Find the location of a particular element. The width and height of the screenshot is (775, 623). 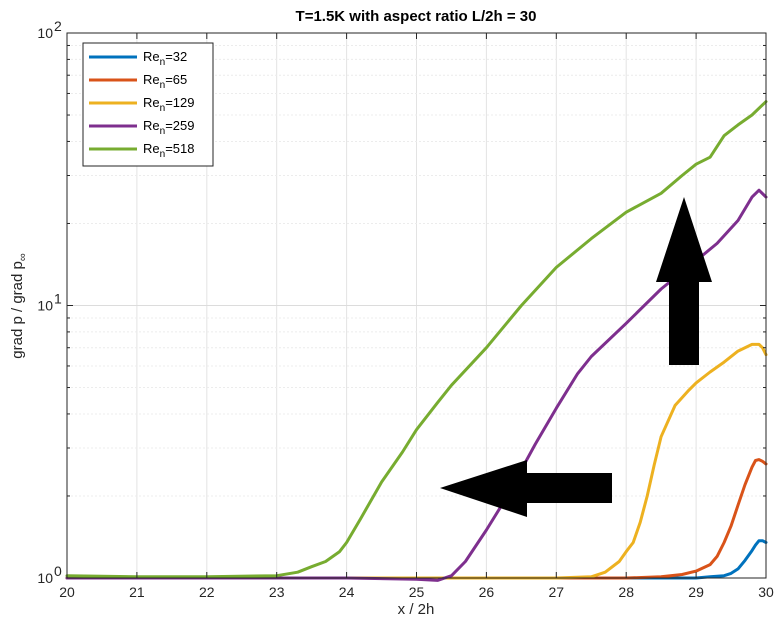

chart-title: T=1.5K with aspect ratio L/2h = 30 is located at coordinates (416, 16).